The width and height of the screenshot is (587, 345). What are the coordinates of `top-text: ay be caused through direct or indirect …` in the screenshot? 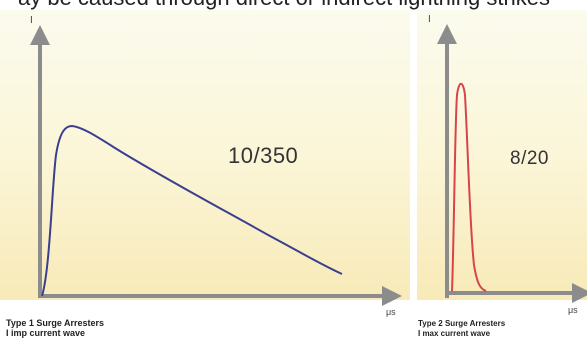 It's located at (284, 5).